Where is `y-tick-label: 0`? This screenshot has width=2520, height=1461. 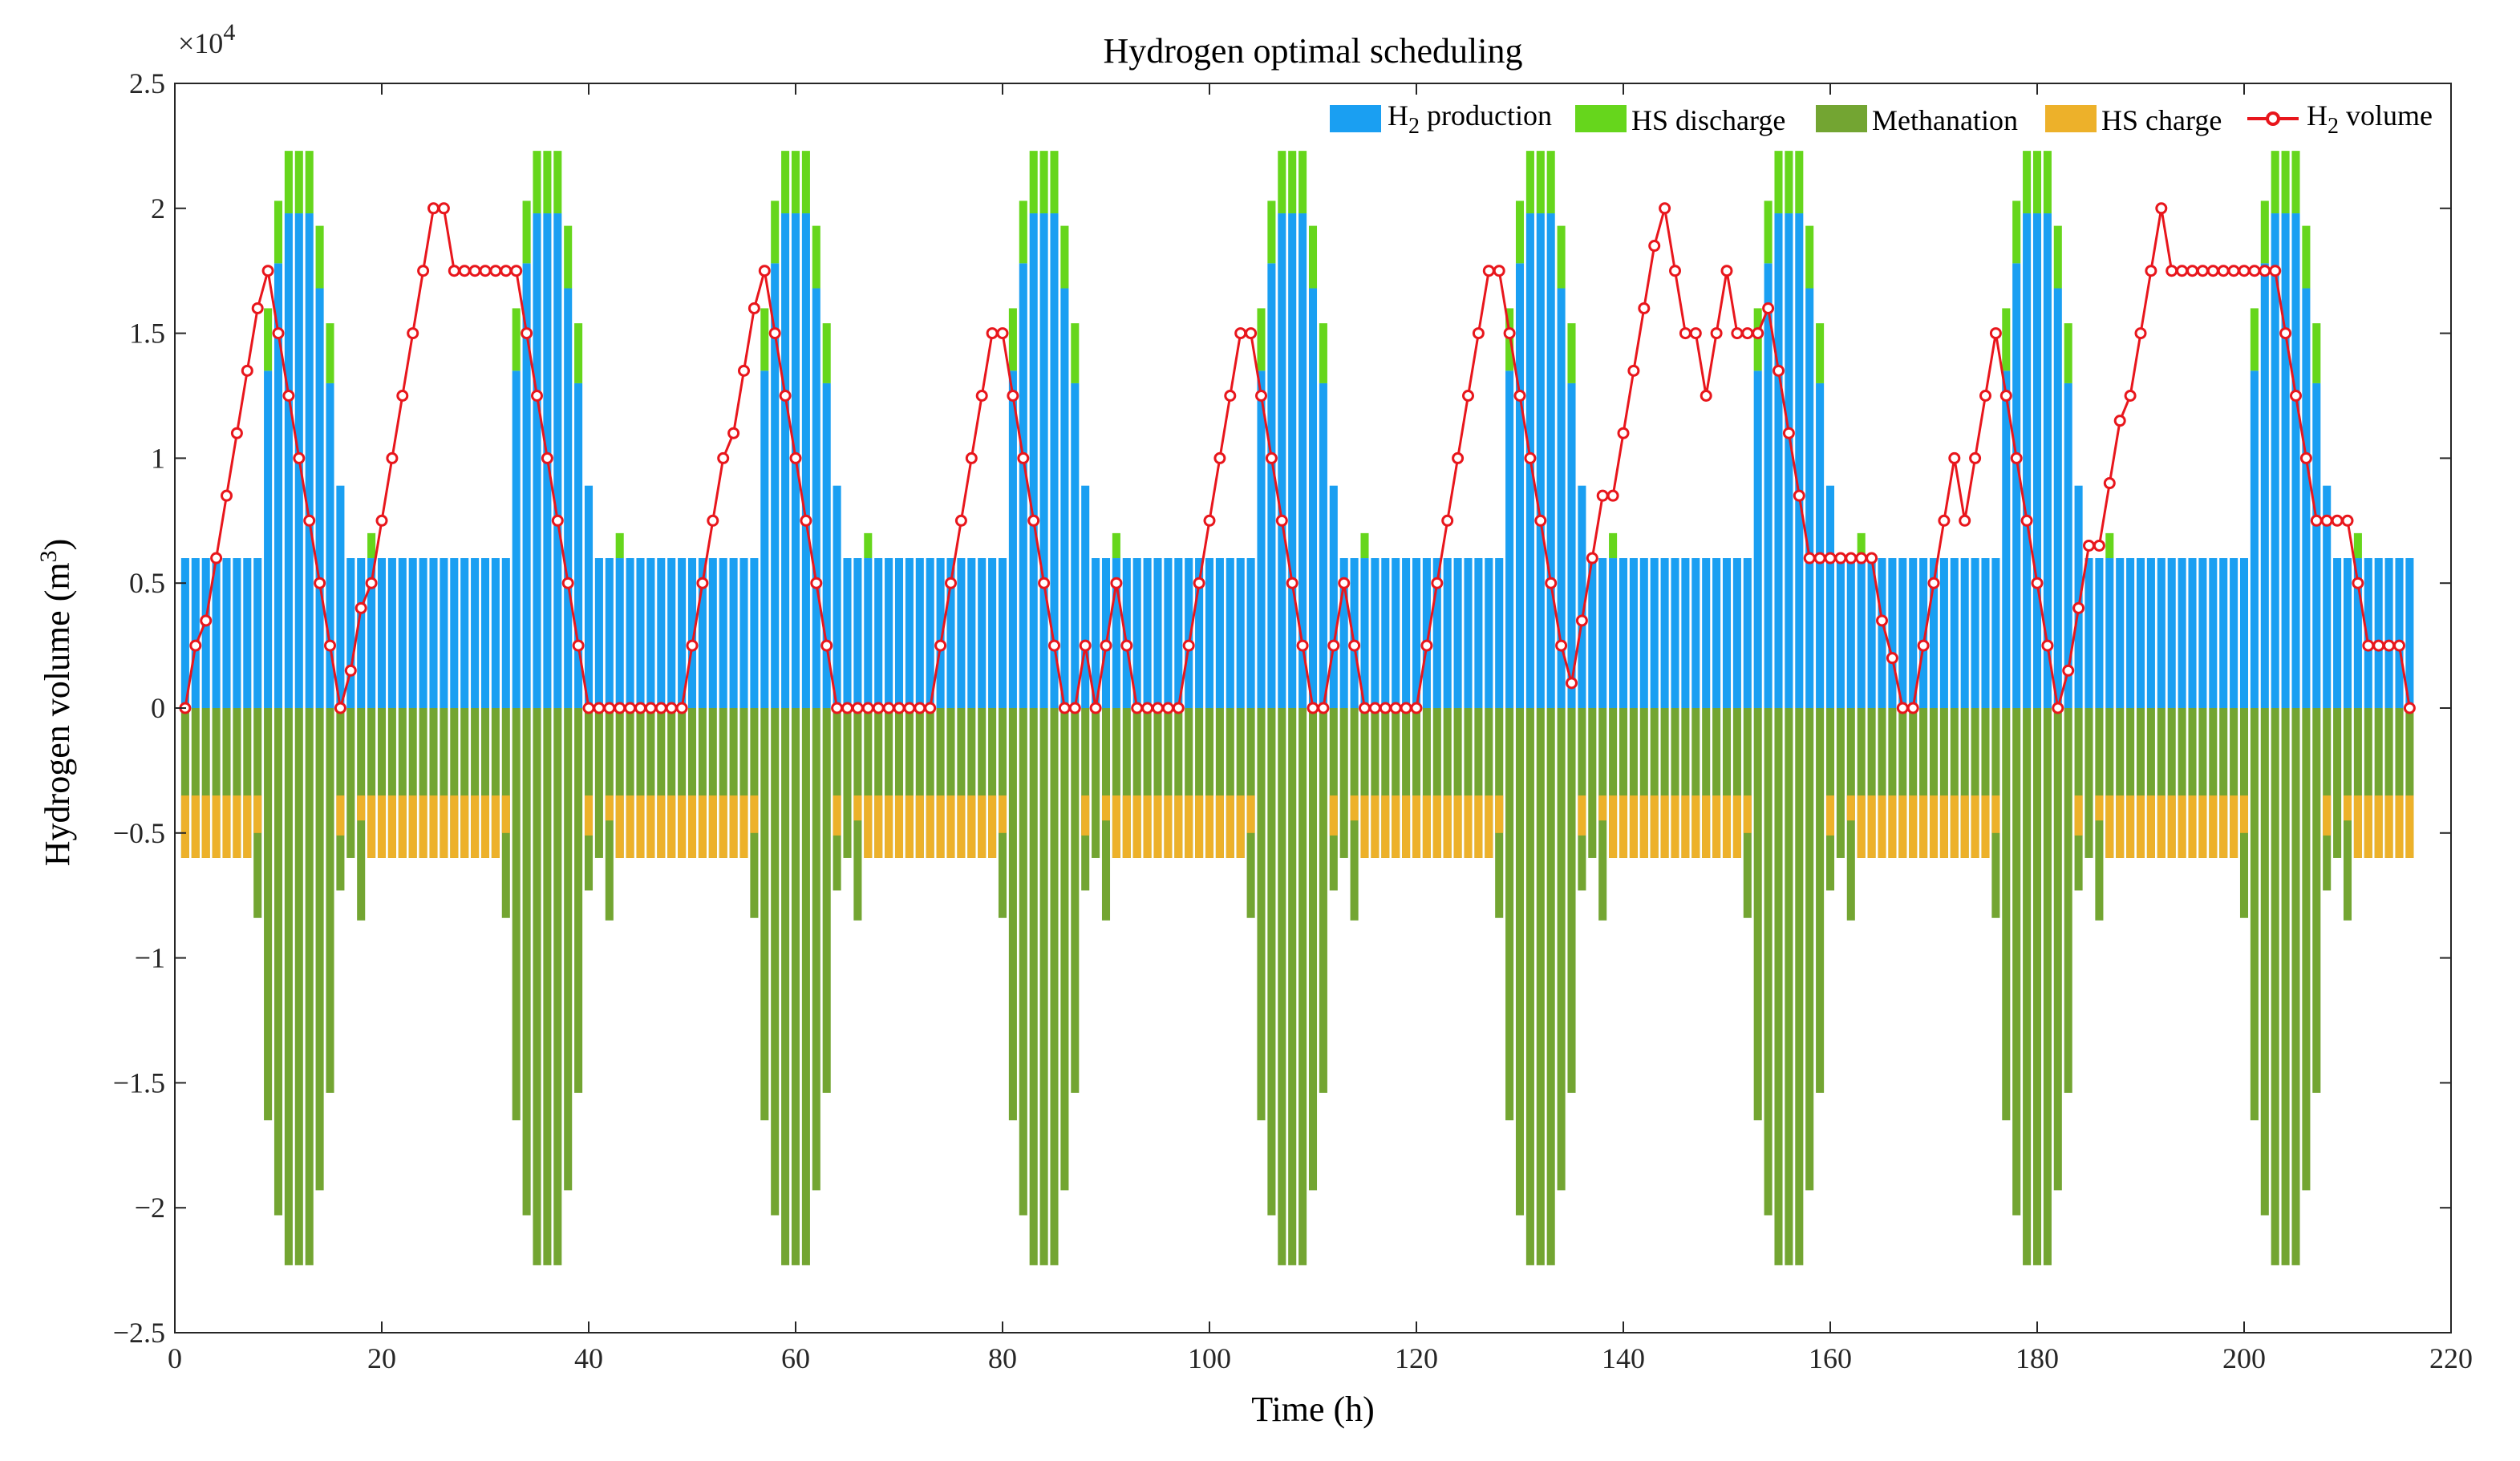 y-tick-label: 0 is located at coordinates (158, 708).